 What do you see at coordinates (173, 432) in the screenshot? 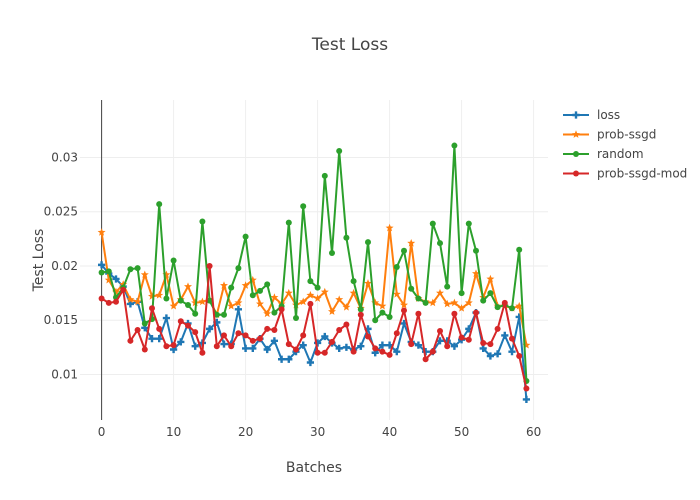
I see `x-tick-label: 10` at bounding box center [173, 432].